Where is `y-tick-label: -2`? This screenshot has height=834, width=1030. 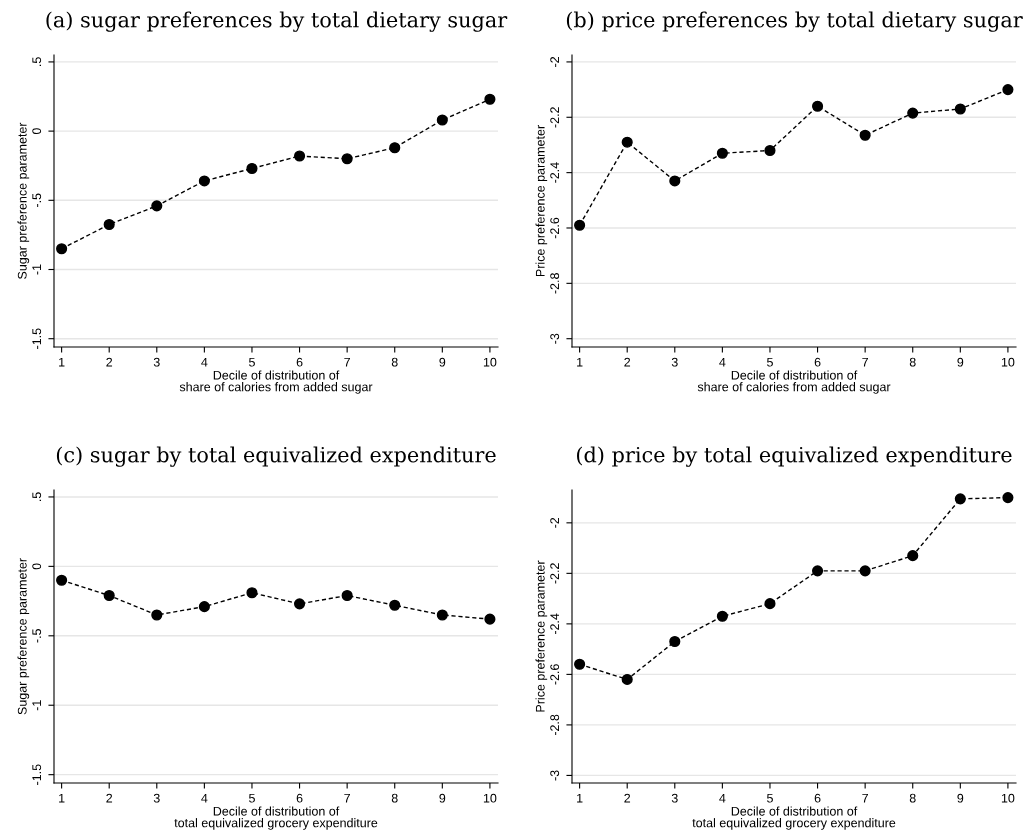 y-tick-label: -2 is located at coordinates (554, 522).